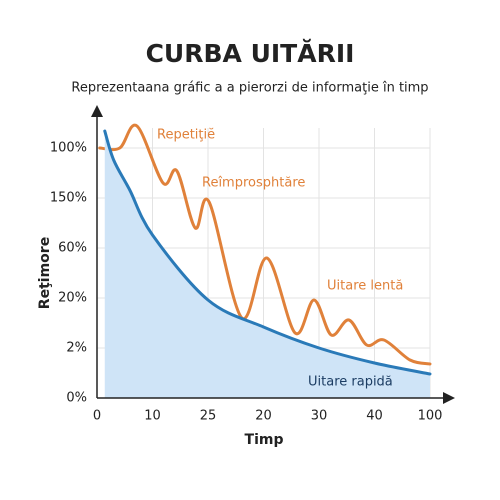  I want to click on y-tick-label: 100%, so click(68, 148).